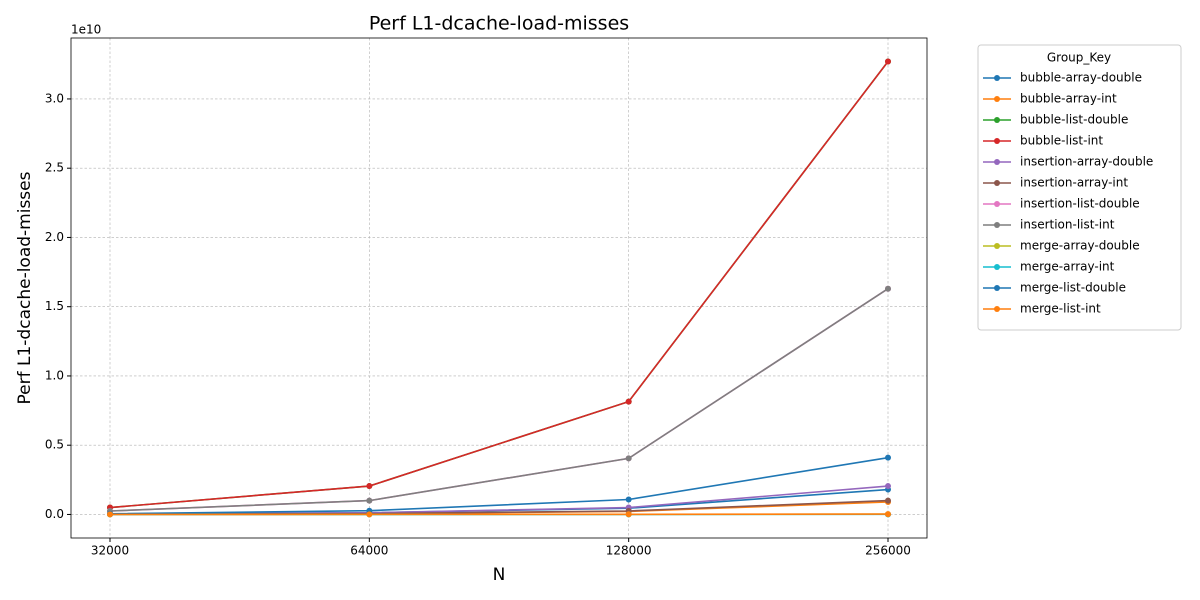  I want to click on legend-label: bubble-list-double, so click(1074, 120).